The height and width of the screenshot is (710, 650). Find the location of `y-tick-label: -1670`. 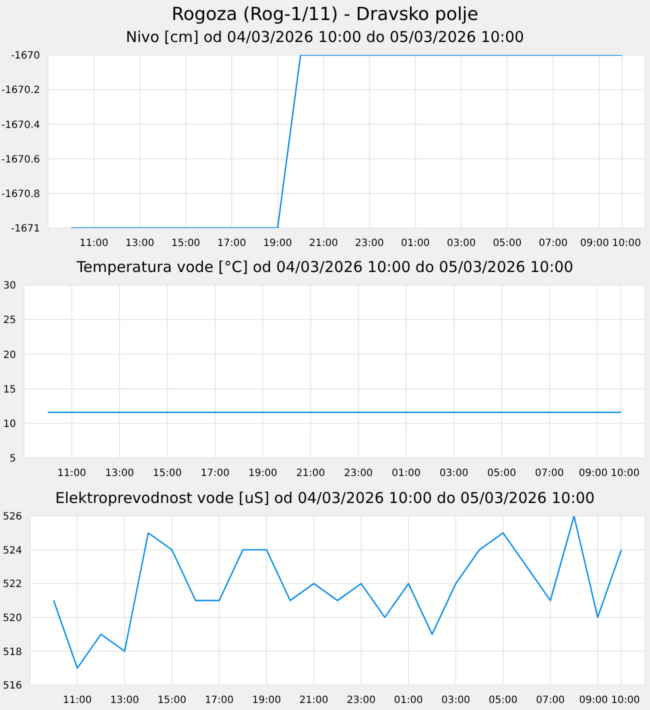

y-tick-label: -1670 is located at coordinates (25, 56).